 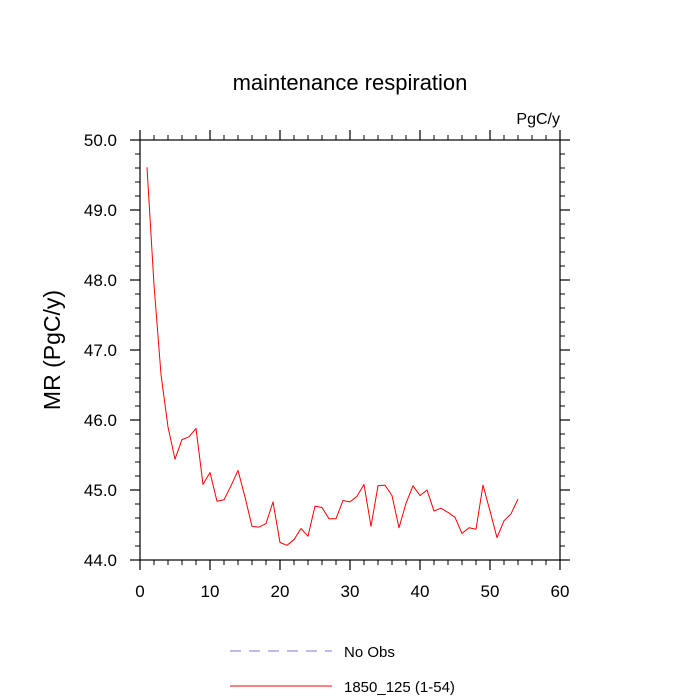 I want to click on x-tick-label: 50, so click(x=490, y=591).